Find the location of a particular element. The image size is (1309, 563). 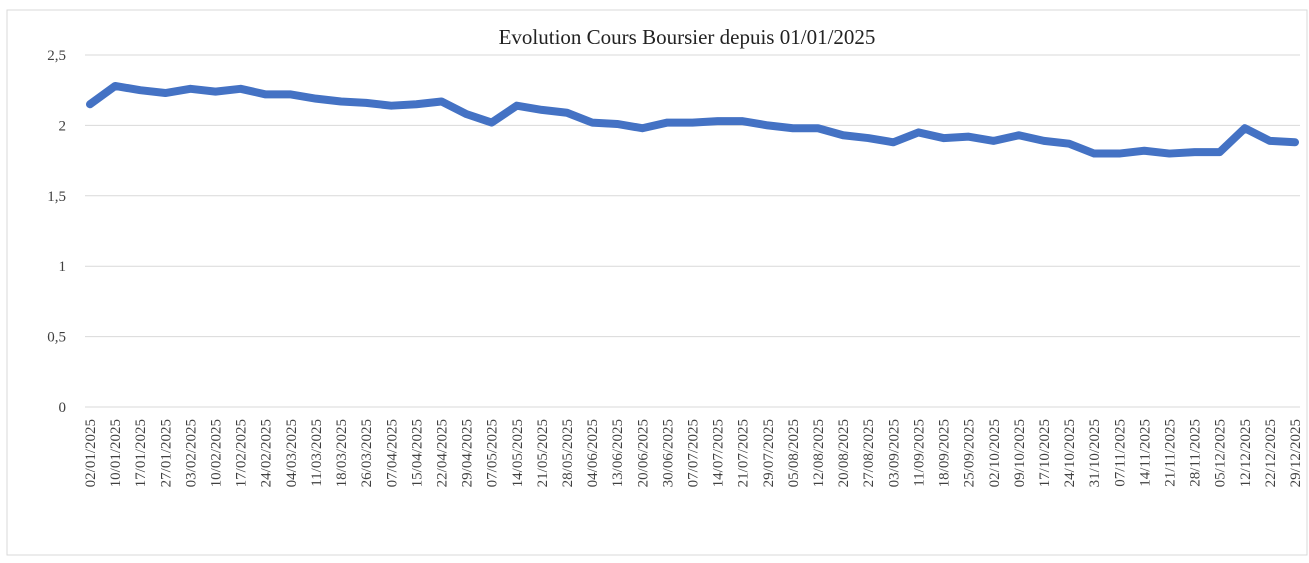

x-tick-label: 05/12/2025 is located at coordinates (1221, 453).